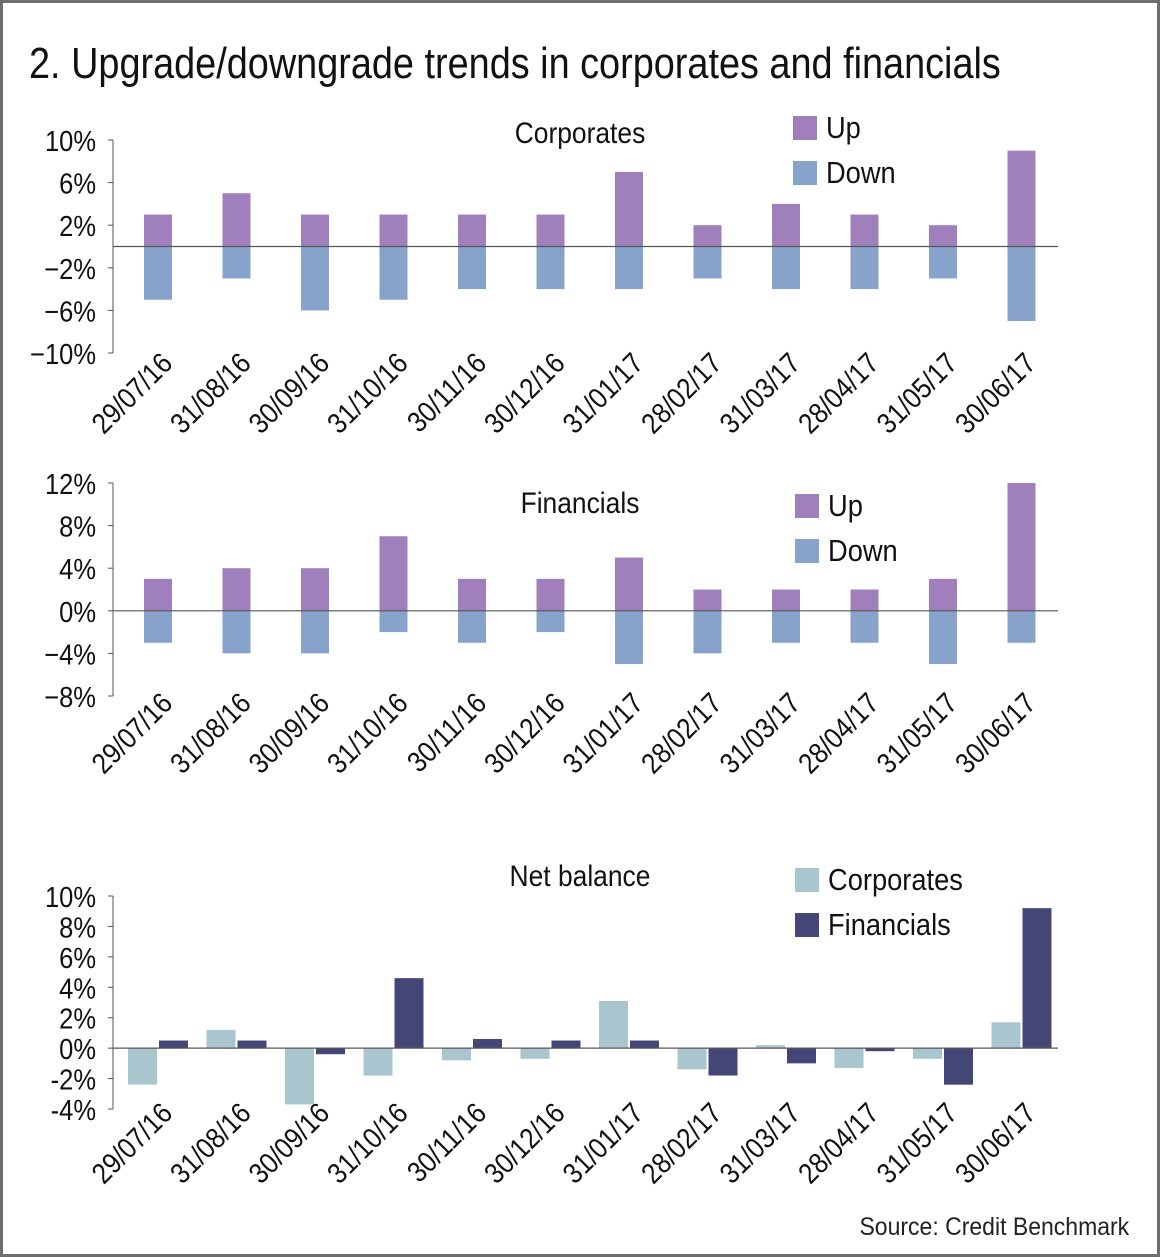 The width and height of the screenshot is (1160, 1257). Describe the element at coordinates (524, 392) in the screenshot. I see `x-tick-label: 30/12/16` at that location.